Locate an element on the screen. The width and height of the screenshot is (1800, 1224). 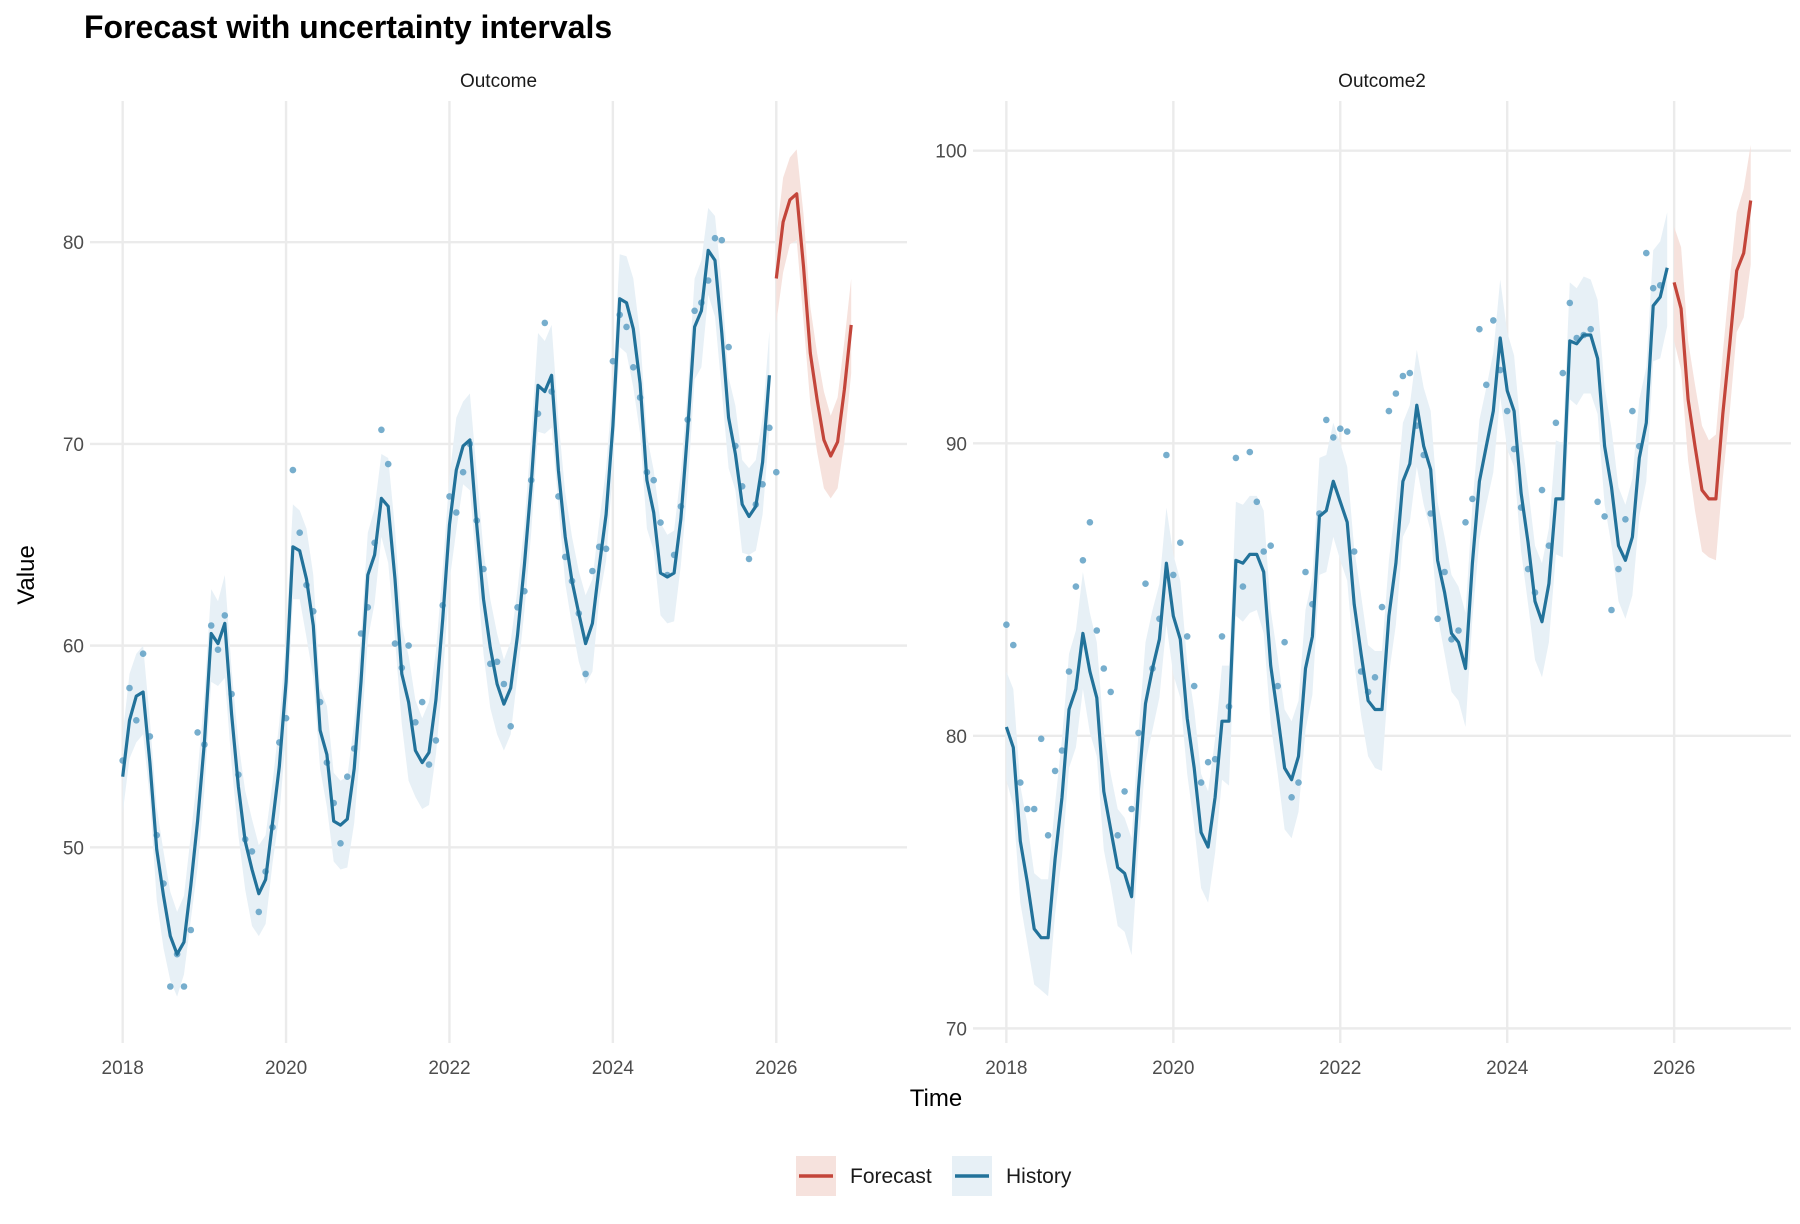
legend-item-history: History is located at coordinates (1012, 1176).